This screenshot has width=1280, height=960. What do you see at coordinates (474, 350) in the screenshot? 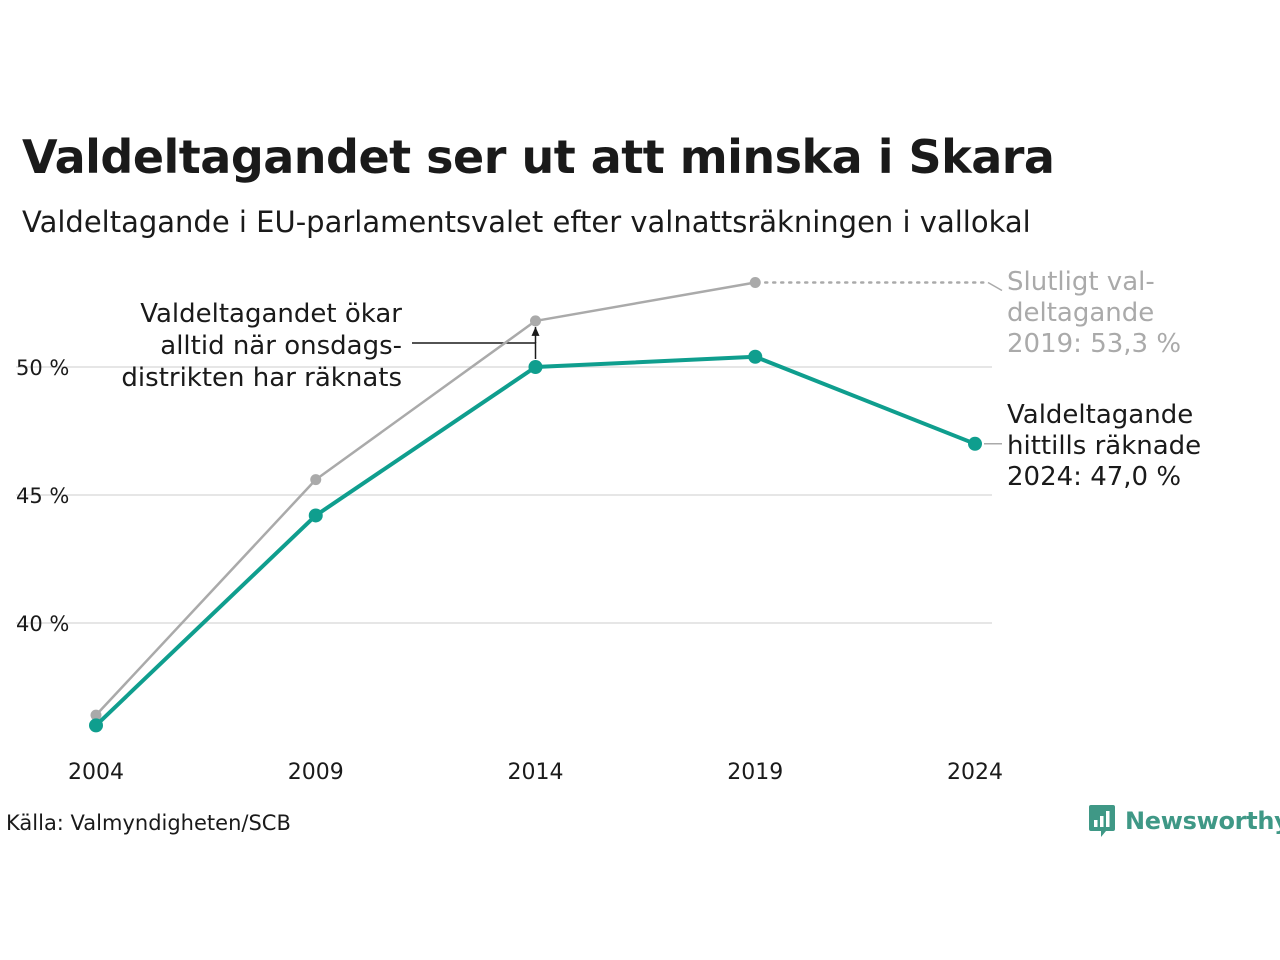
I see `note-connector` at bounding box center [474, 350].